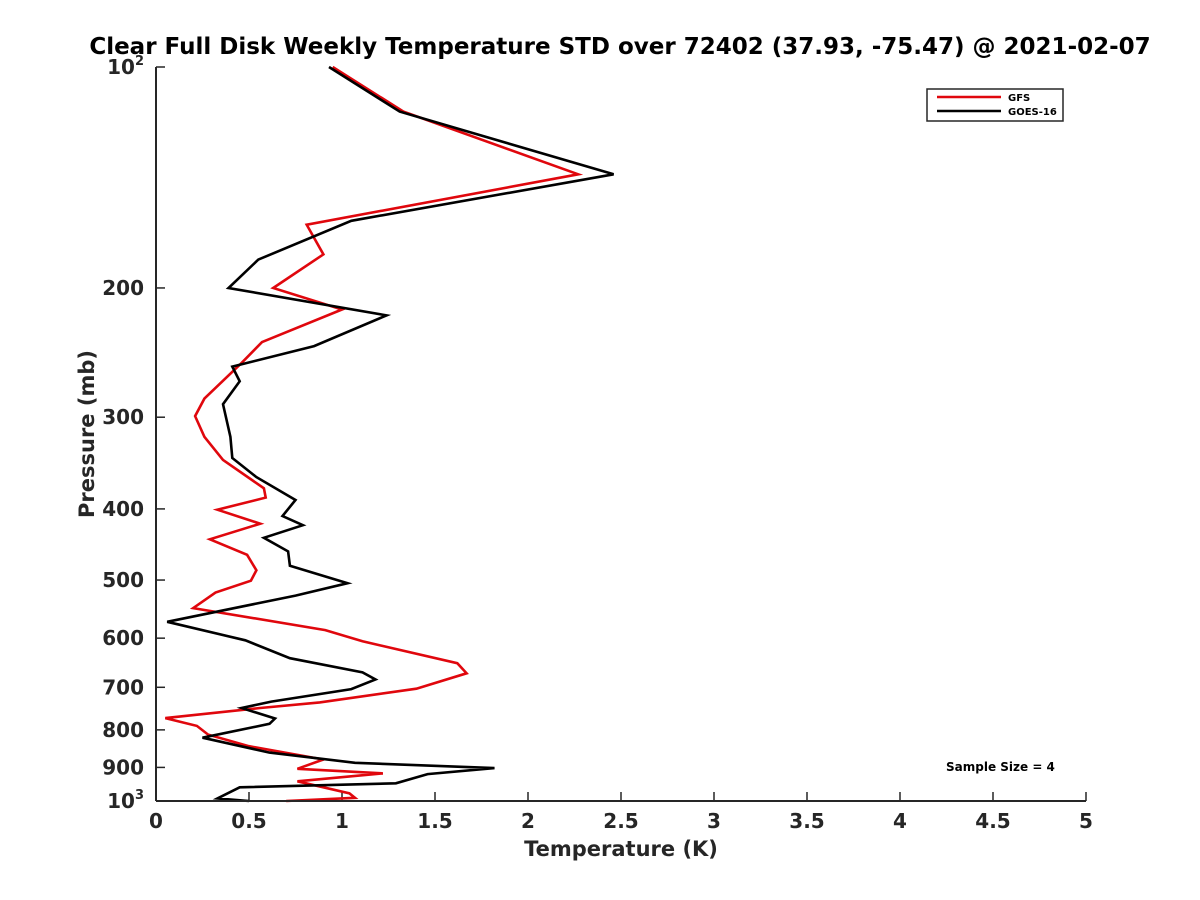  Describe the element at coordinates (714, 821) in the screenshot. I see `x-tick-label: 3` at that location.